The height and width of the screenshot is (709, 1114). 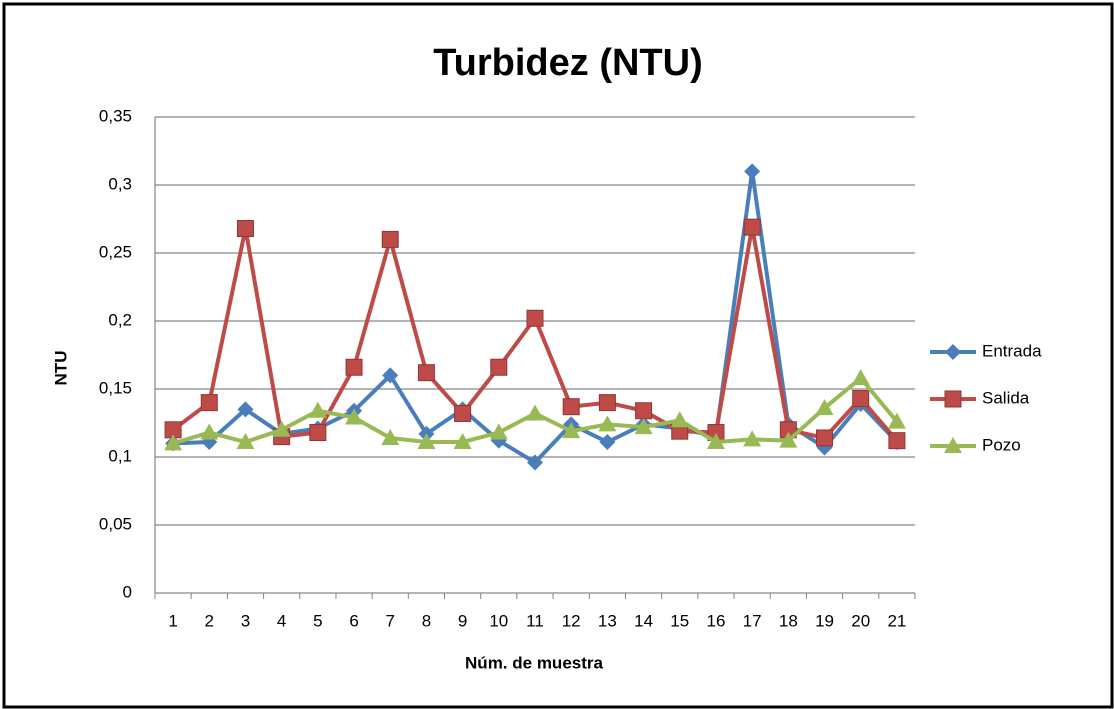 I want to click on x-tick-label: 7, so click(x=390, y=620).